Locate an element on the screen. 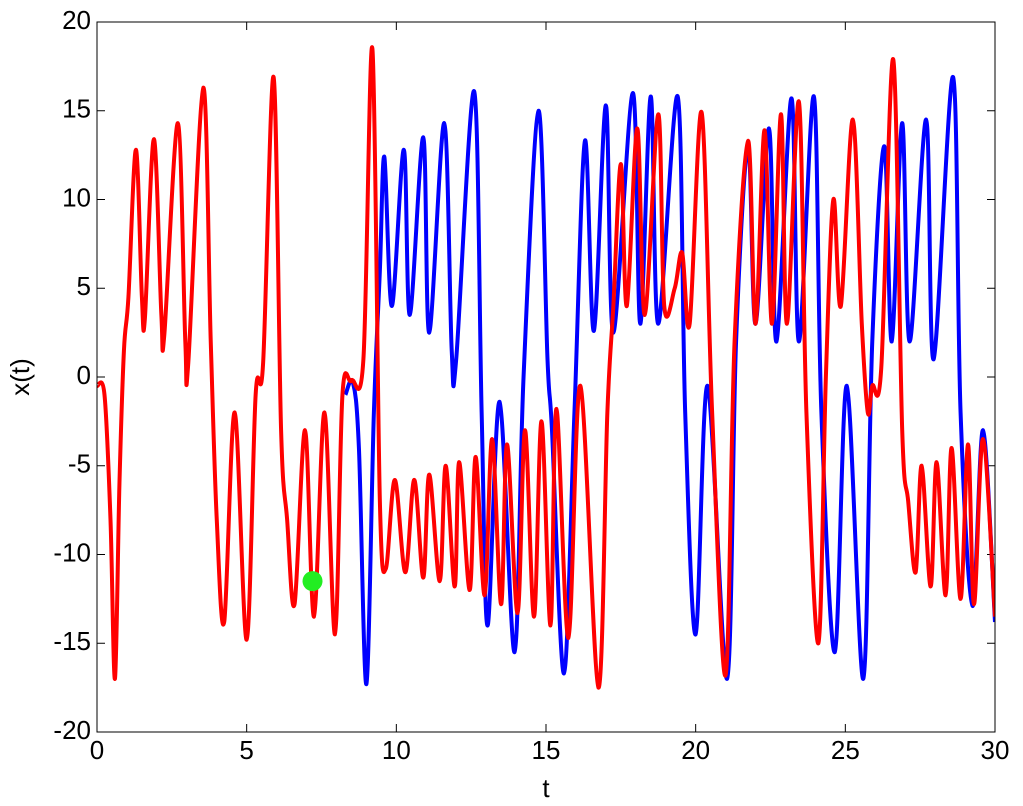 The height and width of the screenshot is (806, 1023). y-tick-label: -5 is located at coordinates (79, 464).